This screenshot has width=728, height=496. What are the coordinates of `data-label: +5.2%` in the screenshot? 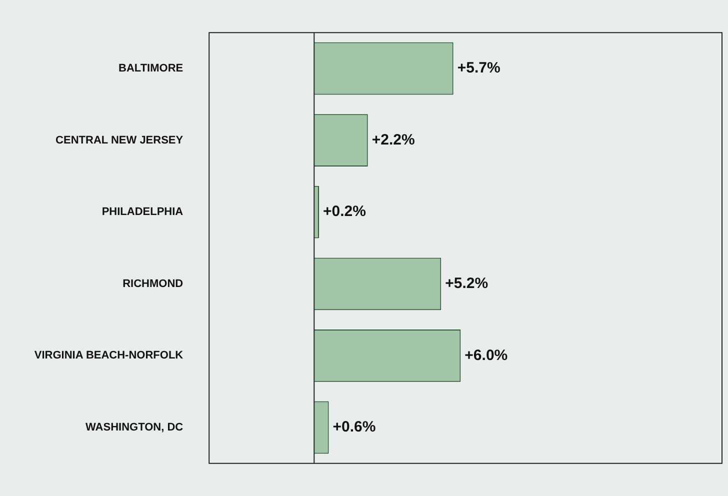 It's located at (466, 283).